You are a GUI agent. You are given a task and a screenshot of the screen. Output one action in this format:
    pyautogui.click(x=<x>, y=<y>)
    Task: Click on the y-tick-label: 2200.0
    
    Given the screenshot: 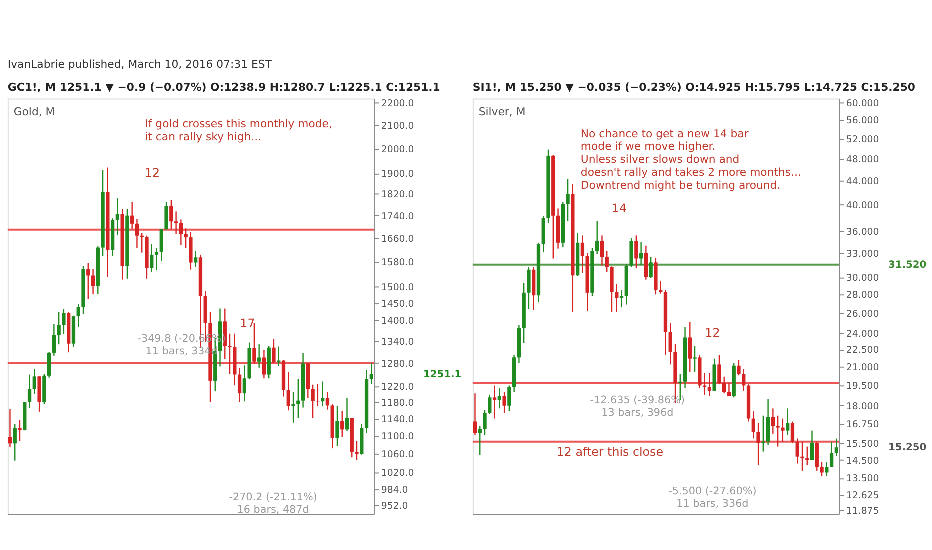 What is the action you would take?
    pyautogui.click(x=397, y=104)
    